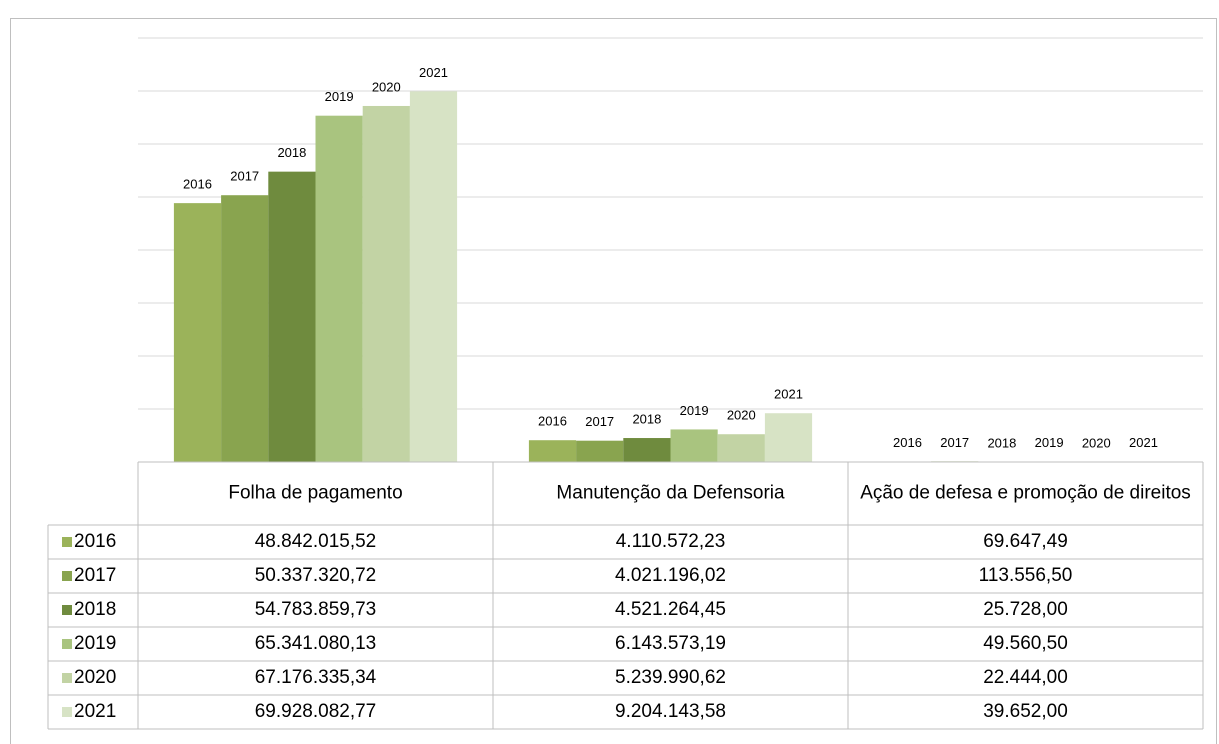  Describe the element at coordinates (95, 711) in the screenshot. I see `legend-label: 2021` at that location.